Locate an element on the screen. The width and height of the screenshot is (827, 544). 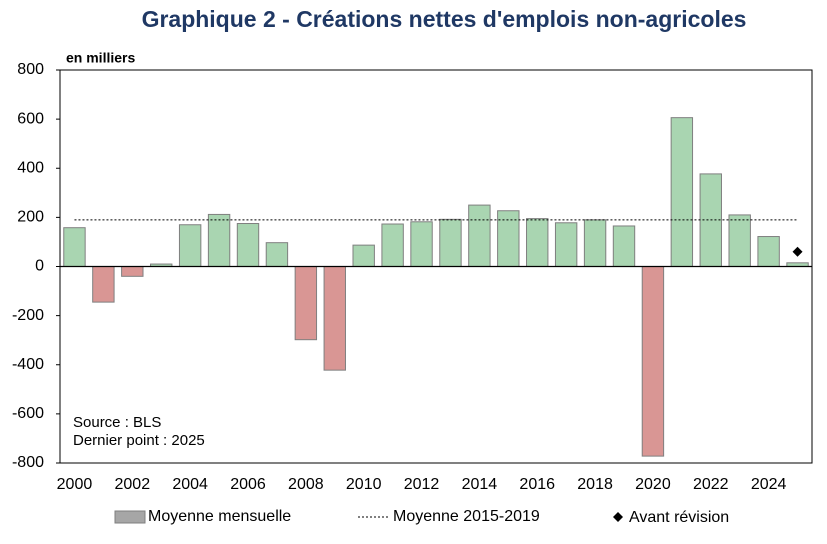
y-axis-label: en milliers is located at coordinates (100, 58).